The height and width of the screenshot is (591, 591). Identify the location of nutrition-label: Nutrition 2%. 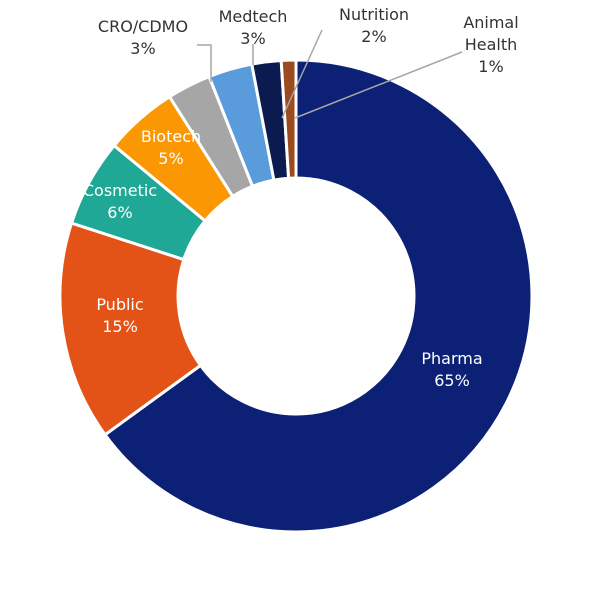
(374, 25).